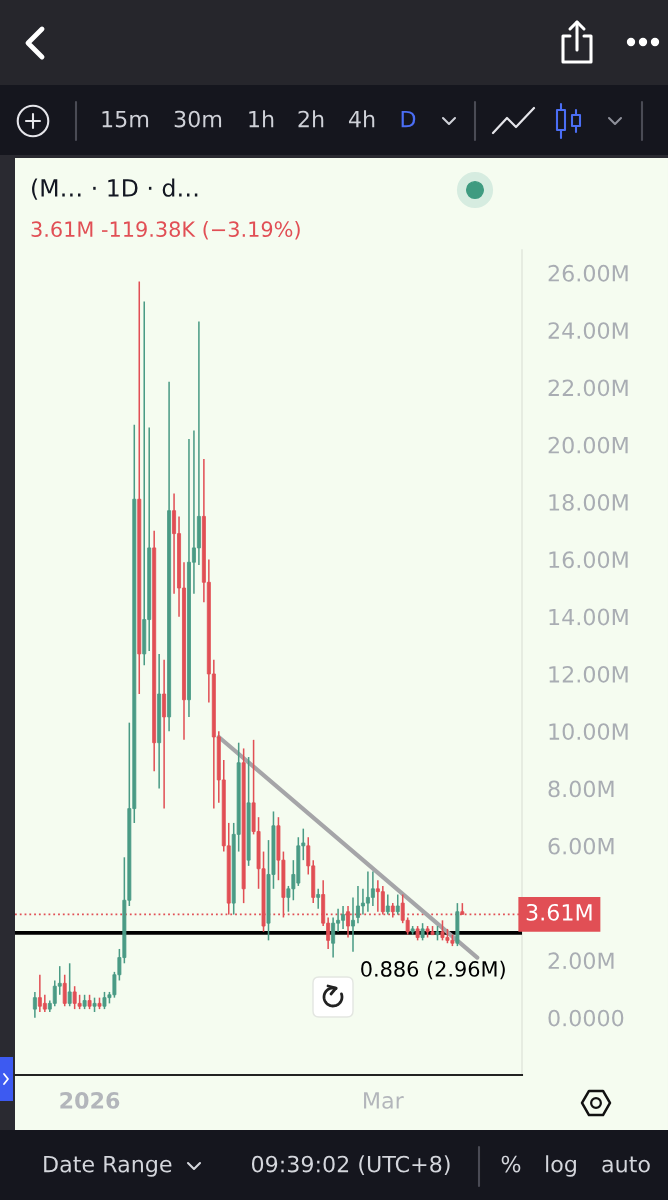 This screenshot has height=1200, width=668. I want to click on y-tick-label: 6.00M, so click(581, 846).